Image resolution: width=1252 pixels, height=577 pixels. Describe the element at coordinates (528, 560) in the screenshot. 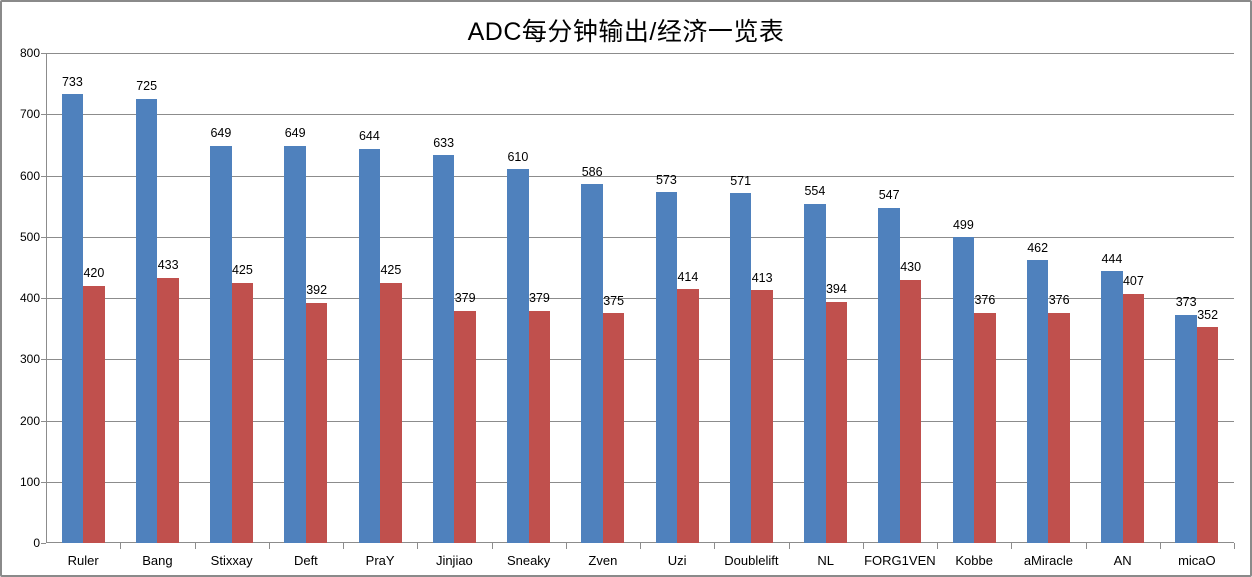

I see `x-axis-label: Sneaky` at that location.